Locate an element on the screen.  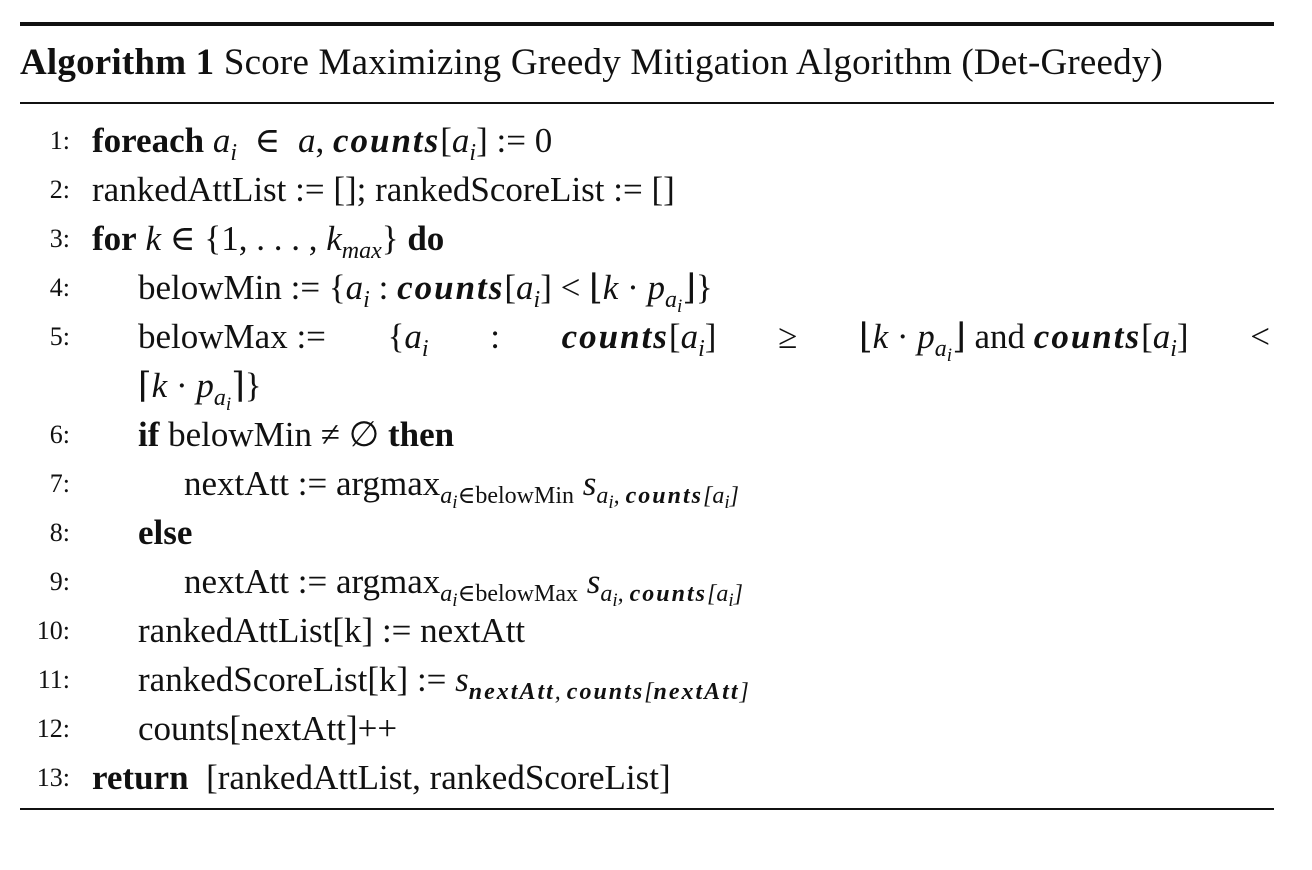
algorithm-line: 3: for k ∈ {1, . . . , kmax} do is located at coordinates (647, 238).